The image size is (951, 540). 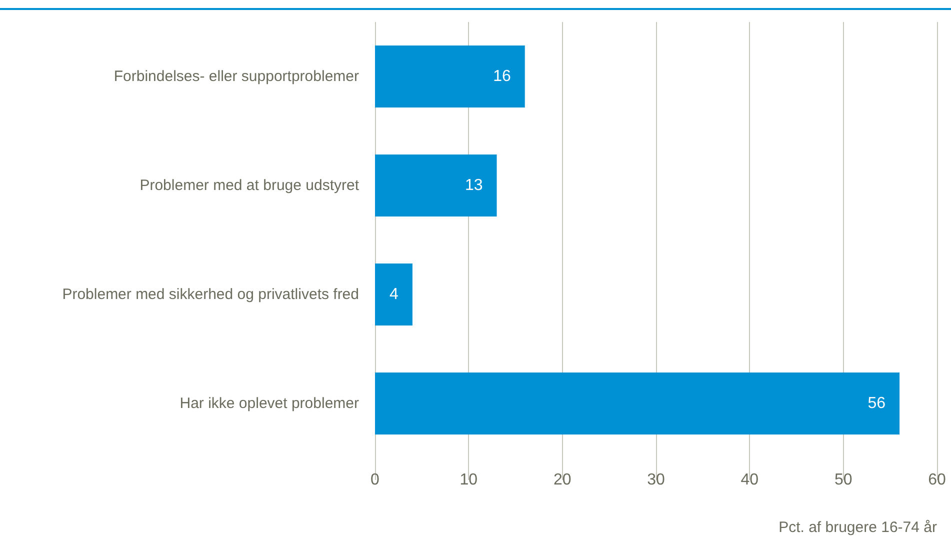 I want to click on x-tick-label: 10, so click(x=469, y=480).